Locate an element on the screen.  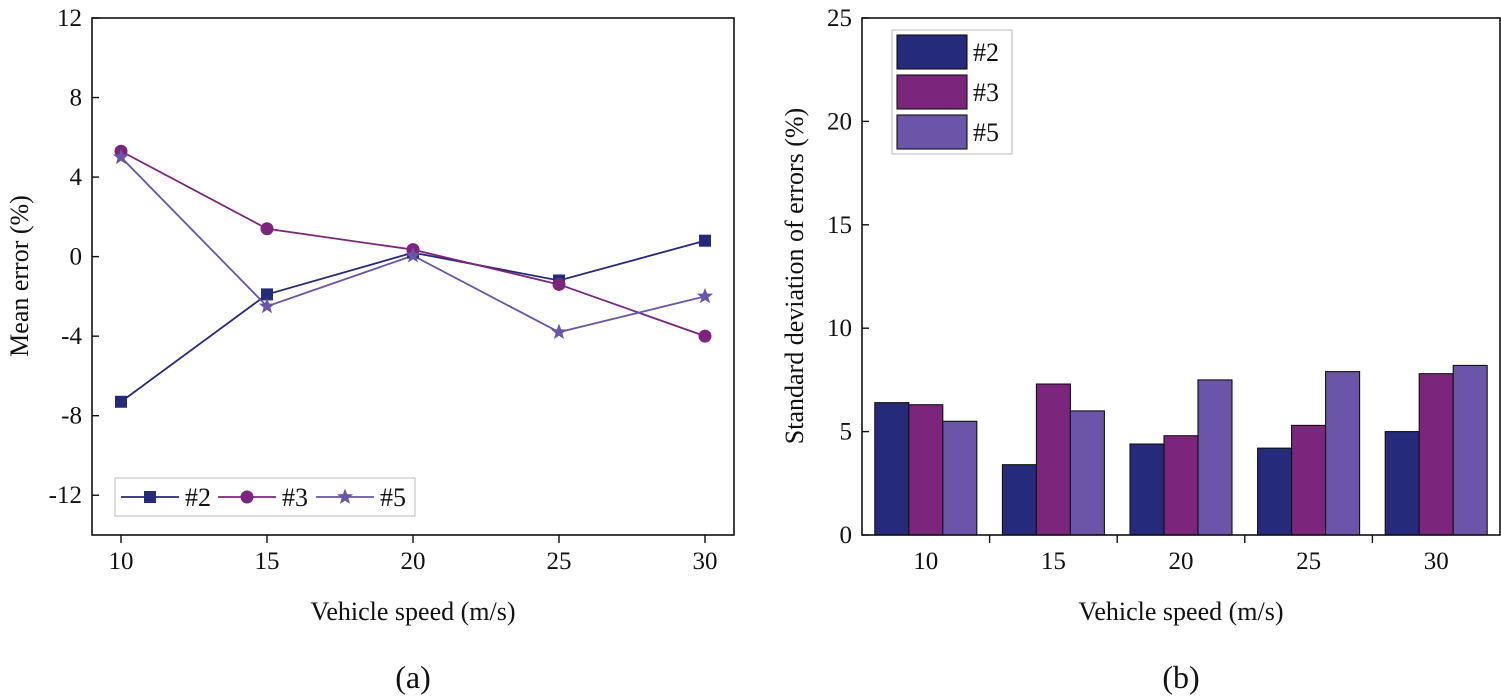
bars is located at coordinates (1181, 450).